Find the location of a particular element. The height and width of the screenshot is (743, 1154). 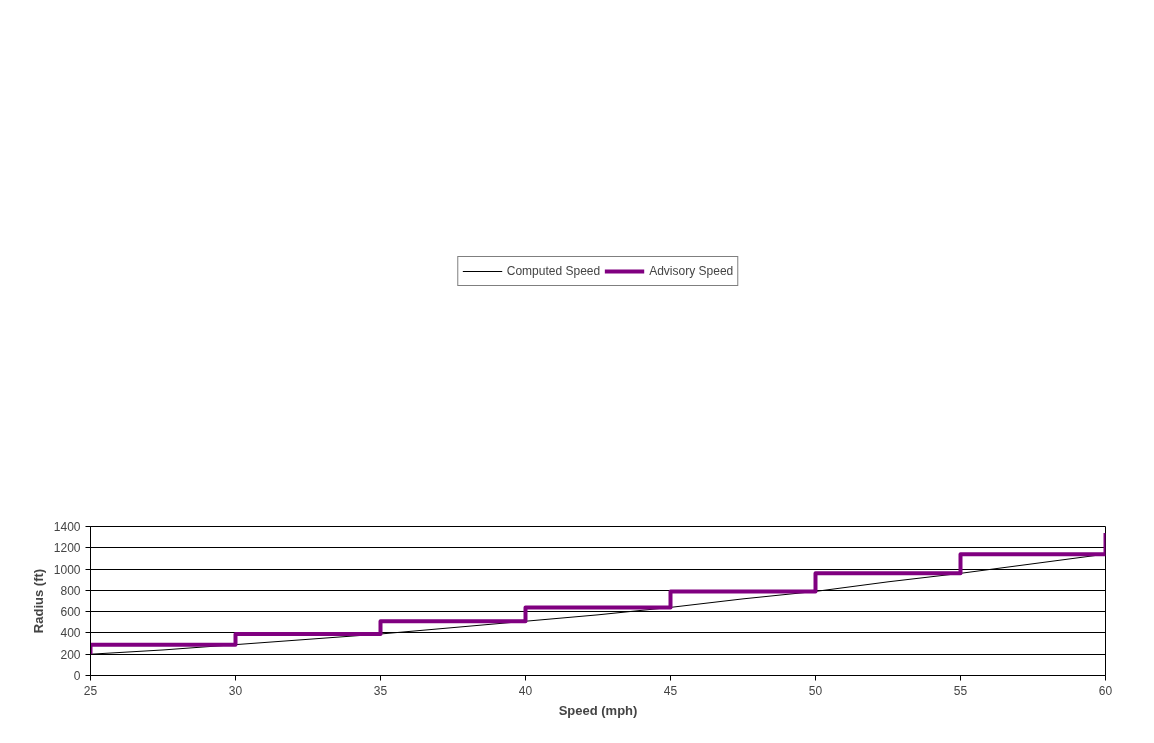

y-tick-label: 600 is located at coordinates (70, 612).